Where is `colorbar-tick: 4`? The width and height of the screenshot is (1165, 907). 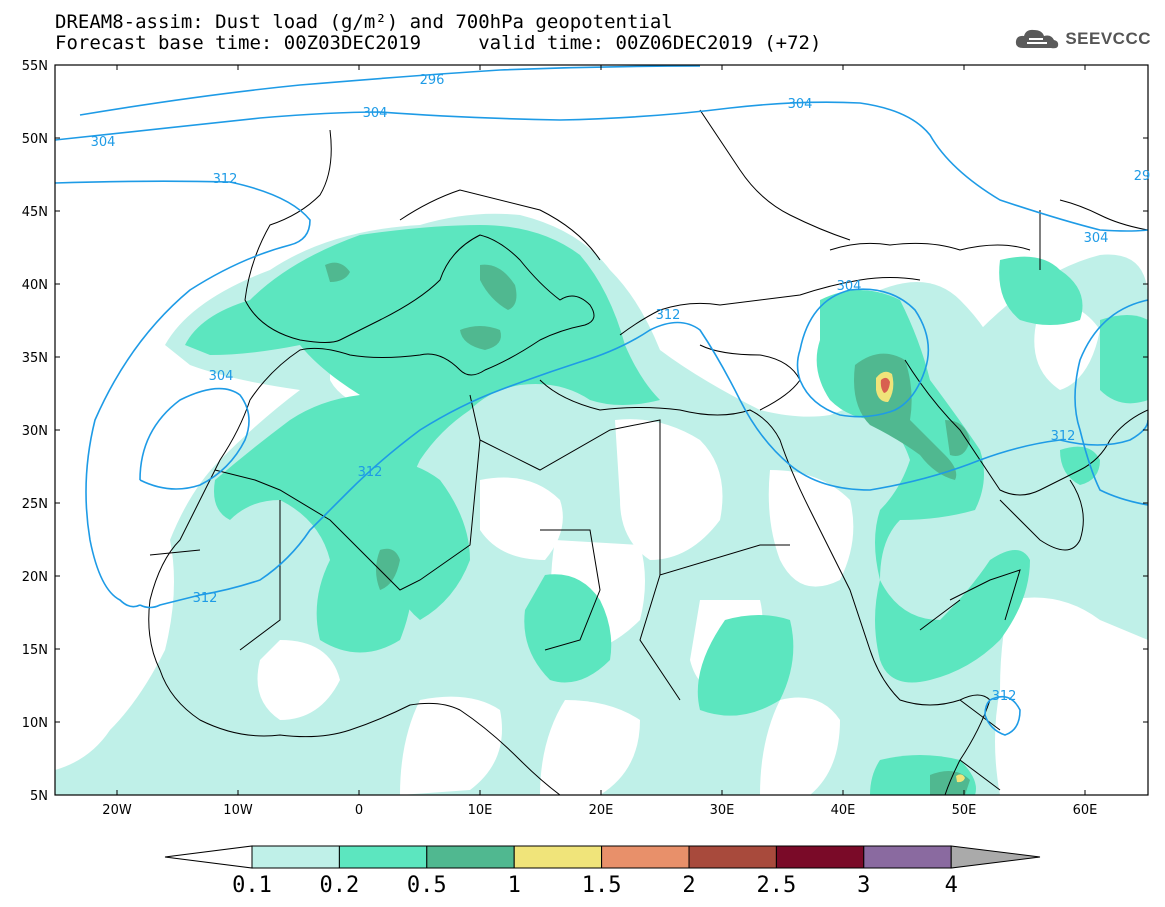 colorbar-tick: 4 is located at coordinates (951, 885).